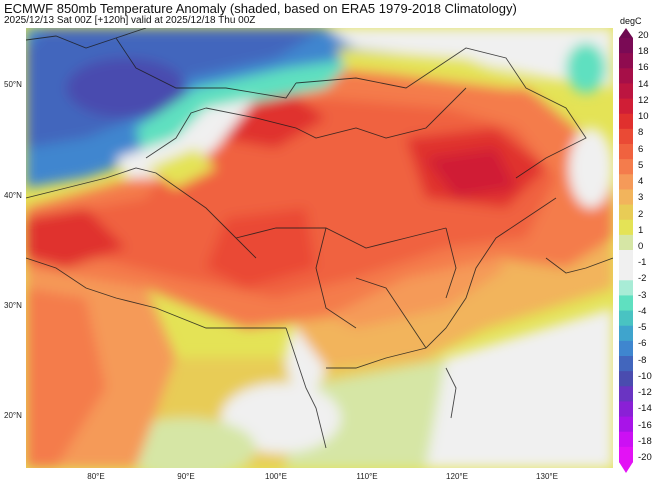 This screenshot has height=488, width=660. I want to click on colorbar-tick: -20, so click(645, 457).